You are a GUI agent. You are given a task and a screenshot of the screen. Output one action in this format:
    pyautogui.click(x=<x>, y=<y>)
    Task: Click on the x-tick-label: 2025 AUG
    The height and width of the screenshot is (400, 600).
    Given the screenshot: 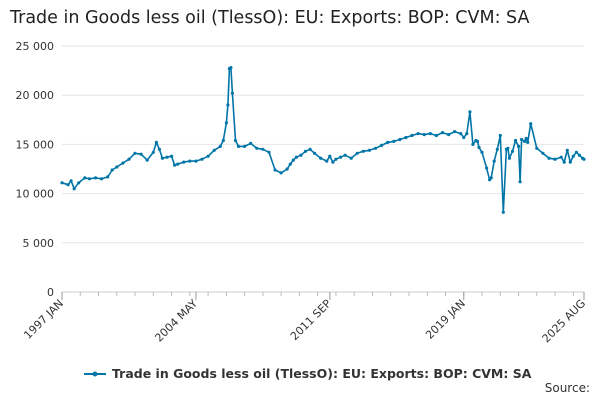 What is the action you would take?
    pyautogui.click(x=564, y=321)
    